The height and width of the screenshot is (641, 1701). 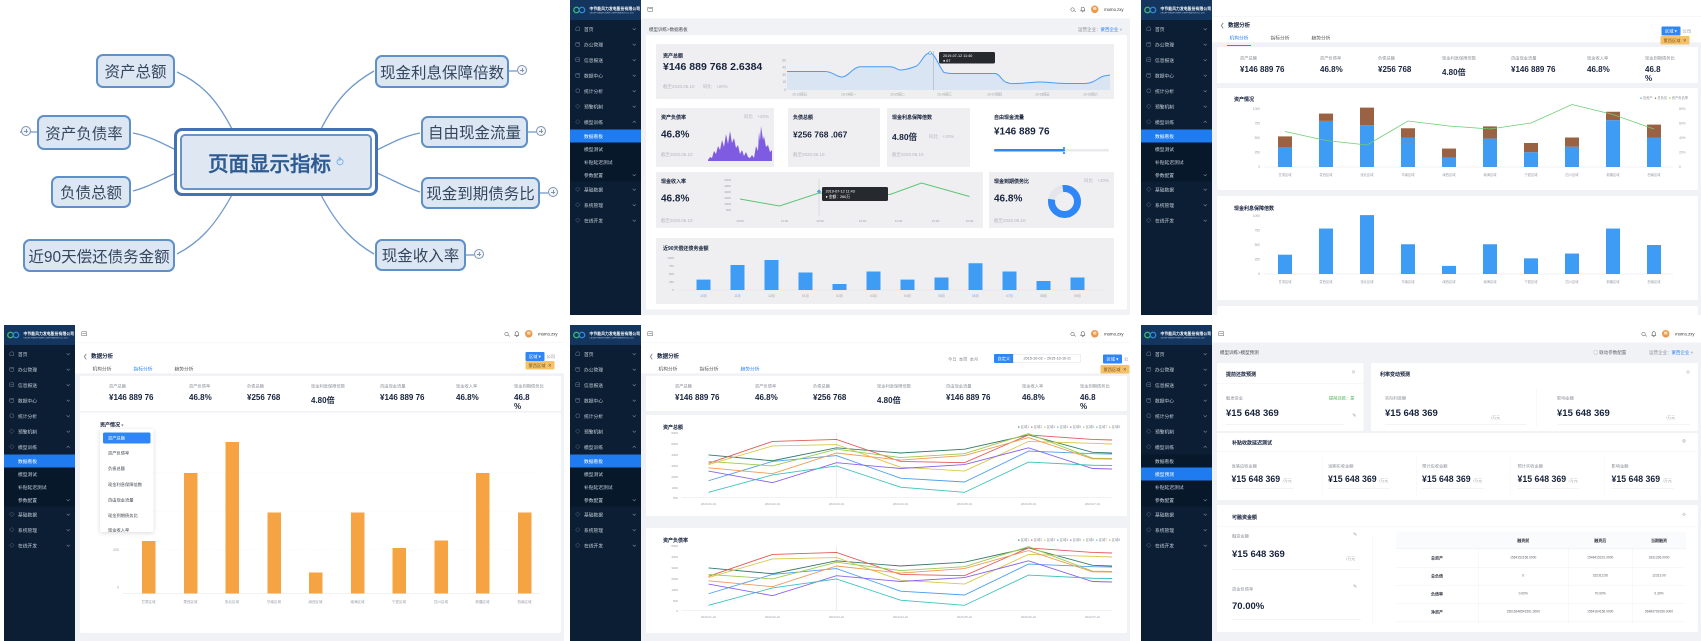 What do you see at coordinates (674, 433) in the screenshot?
I see `svg-text: 6000` at bounding box center [674, 433].